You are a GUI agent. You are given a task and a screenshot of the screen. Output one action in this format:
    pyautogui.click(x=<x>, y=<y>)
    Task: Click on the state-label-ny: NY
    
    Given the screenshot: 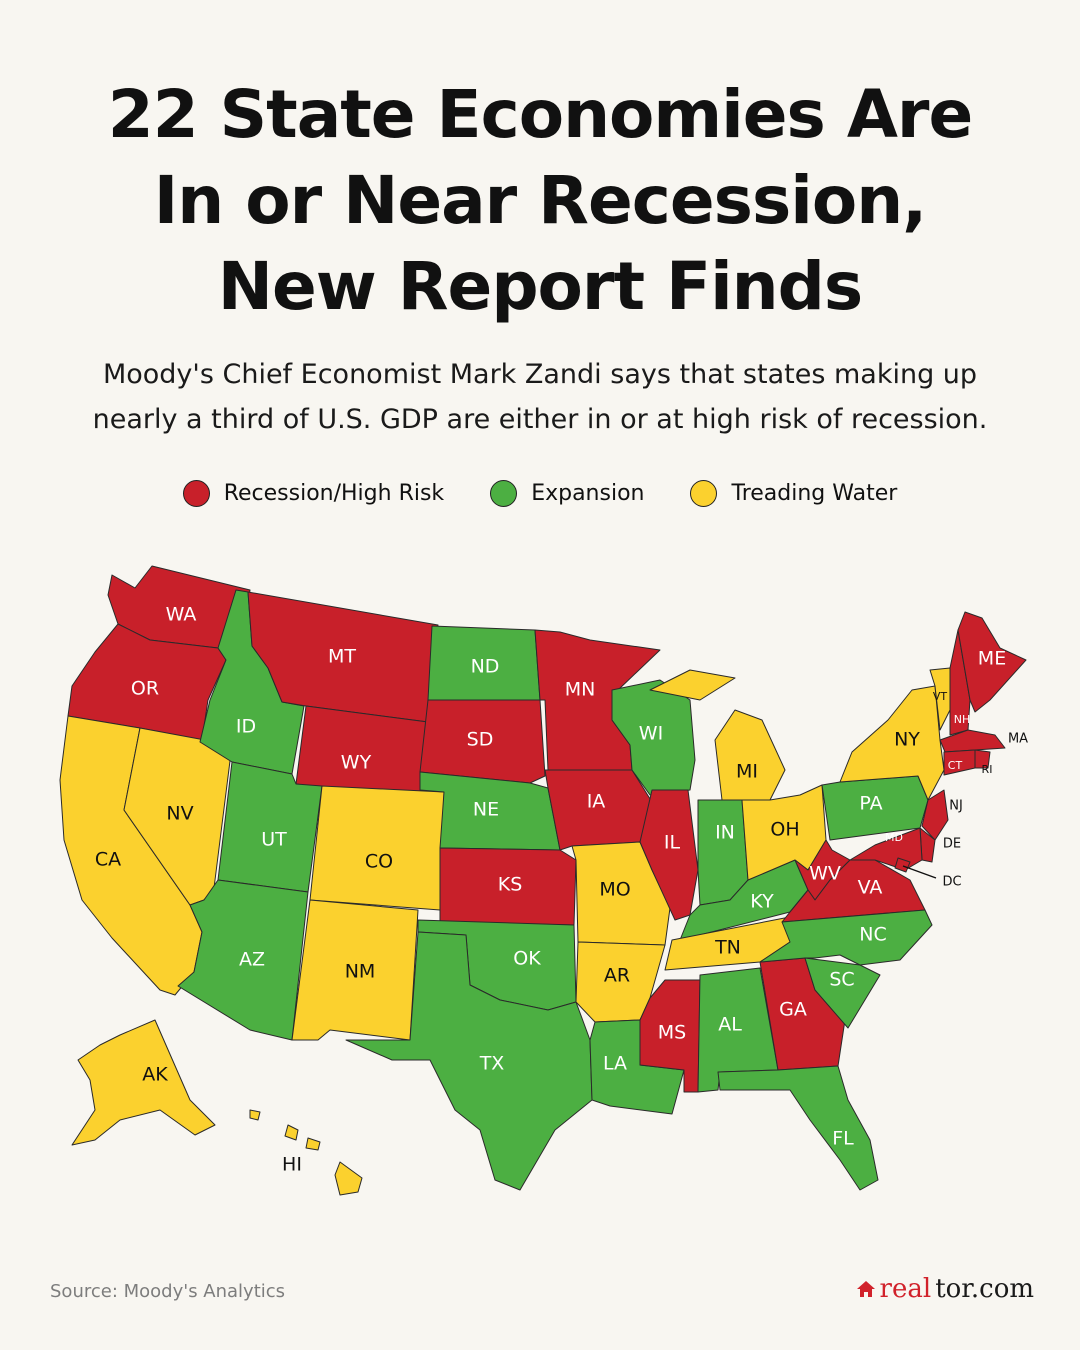 What is the action you would take?
    pyautogui.click(x=907, y=740)
    